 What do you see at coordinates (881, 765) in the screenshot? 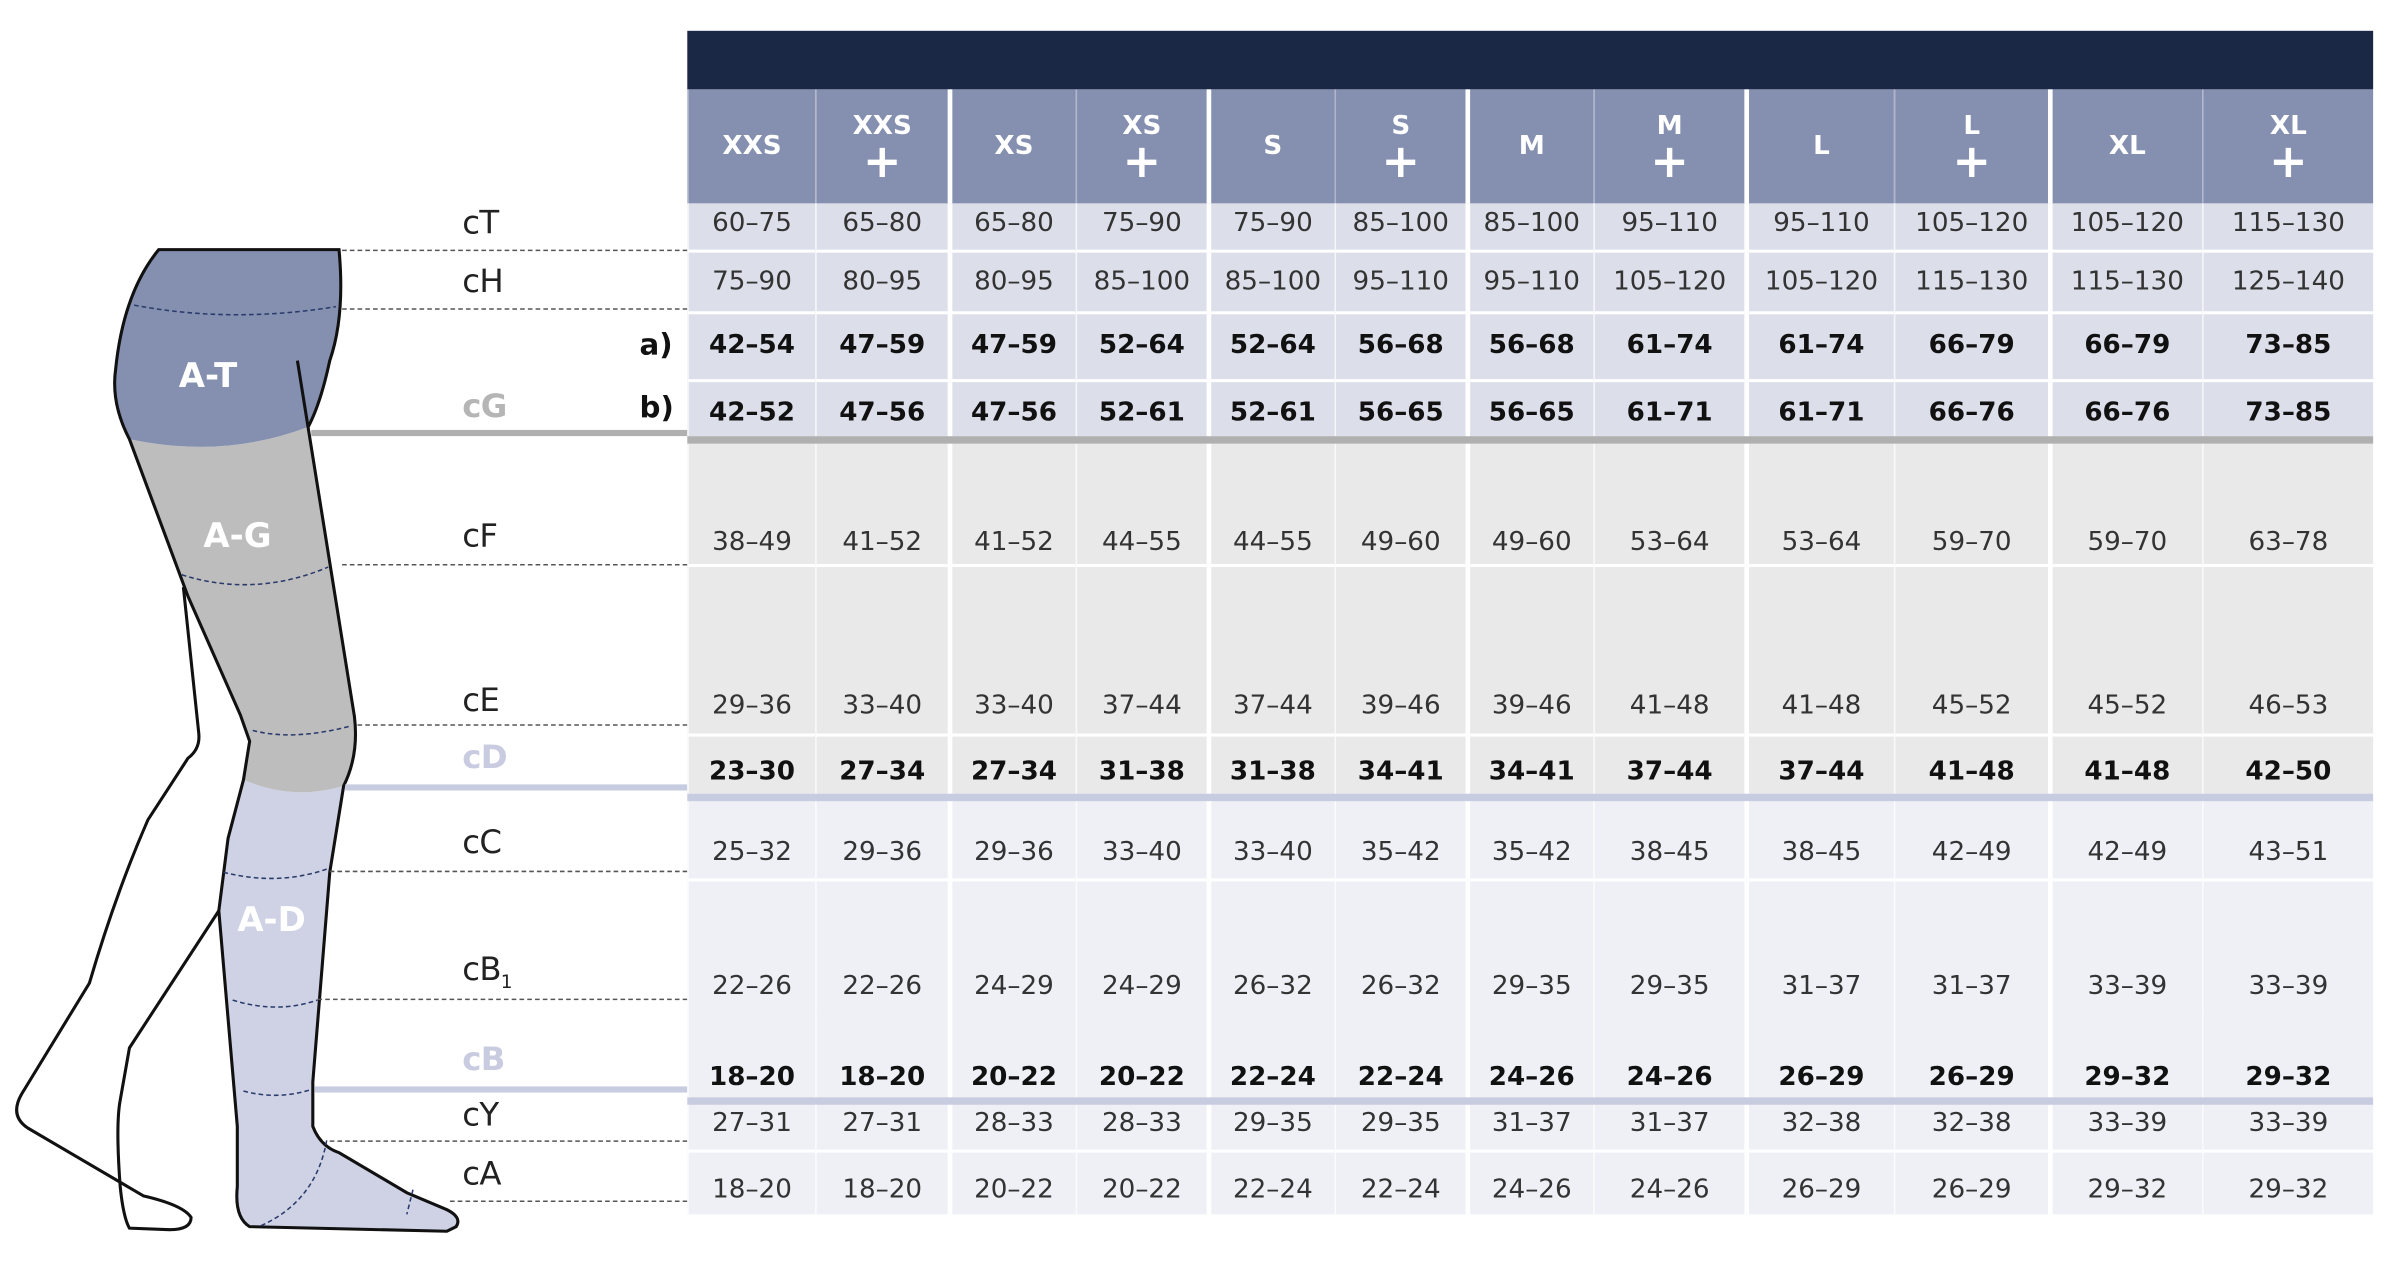
I see `table-cell: 27–34` at bounding box center [881, 765].